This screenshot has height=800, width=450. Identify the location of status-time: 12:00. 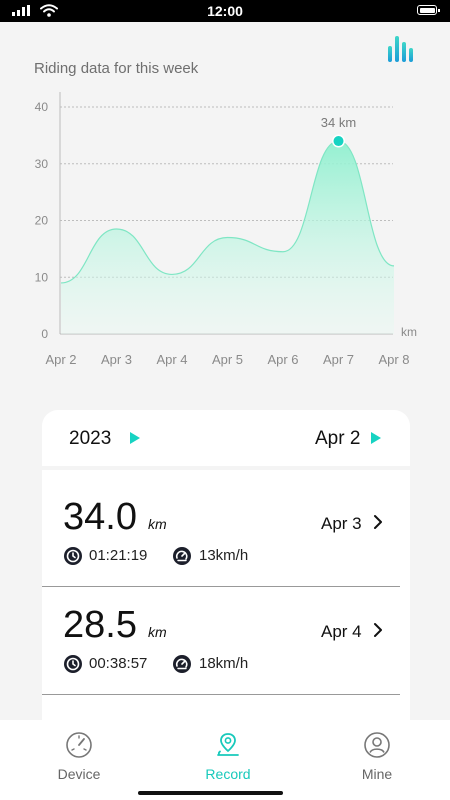
(225, 11).